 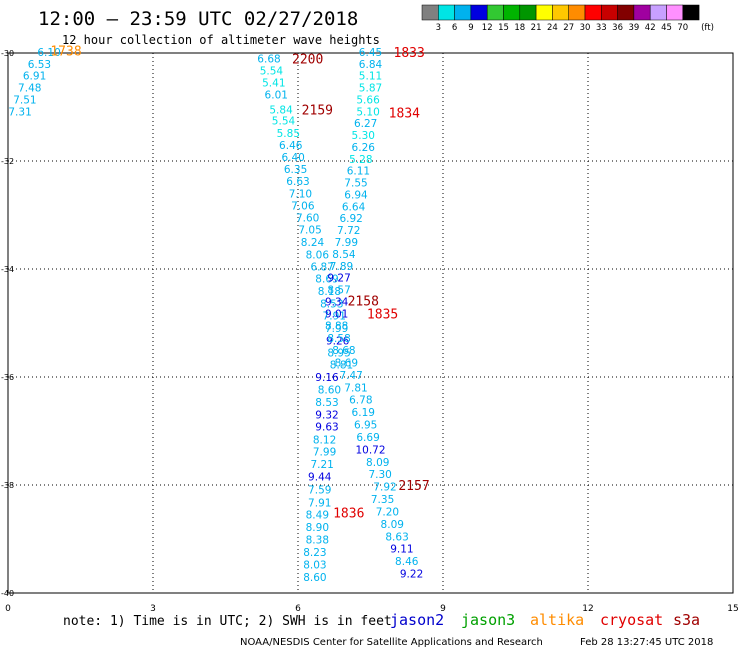 I want to click on data-label-s3a: 8.38, so click(x=317, y=541).